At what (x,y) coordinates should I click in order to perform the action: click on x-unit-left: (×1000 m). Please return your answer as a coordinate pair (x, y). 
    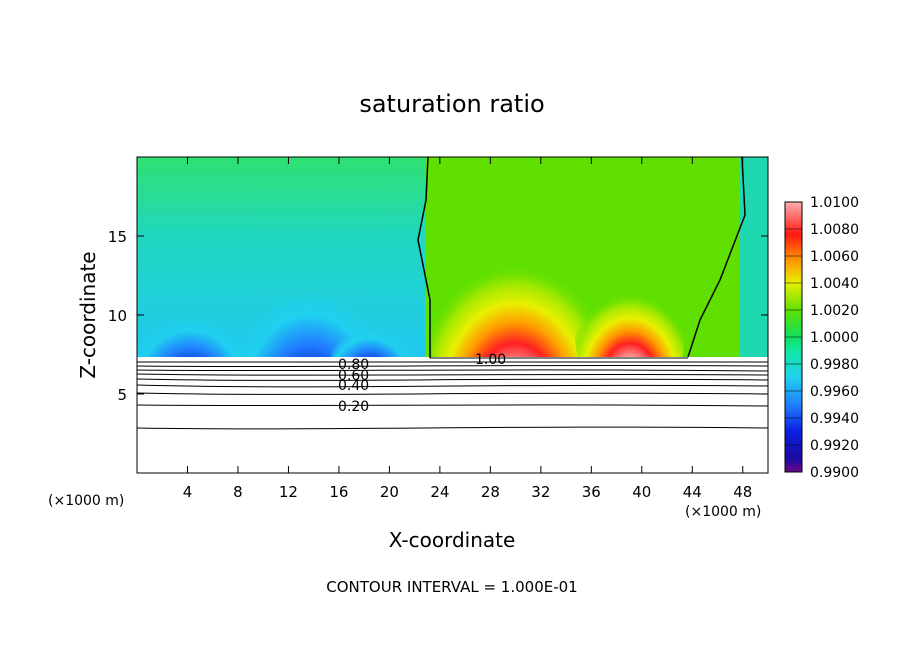
    Looking at the image, I should click on (86, 501).